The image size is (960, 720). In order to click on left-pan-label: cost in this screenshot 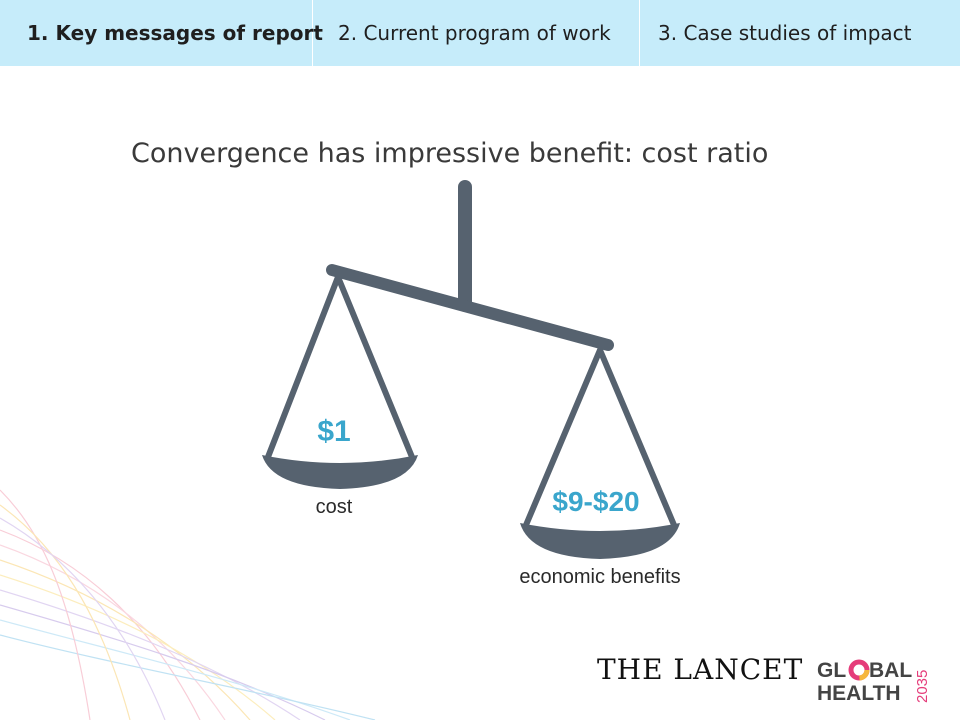, I will do `click(334, 507)`.